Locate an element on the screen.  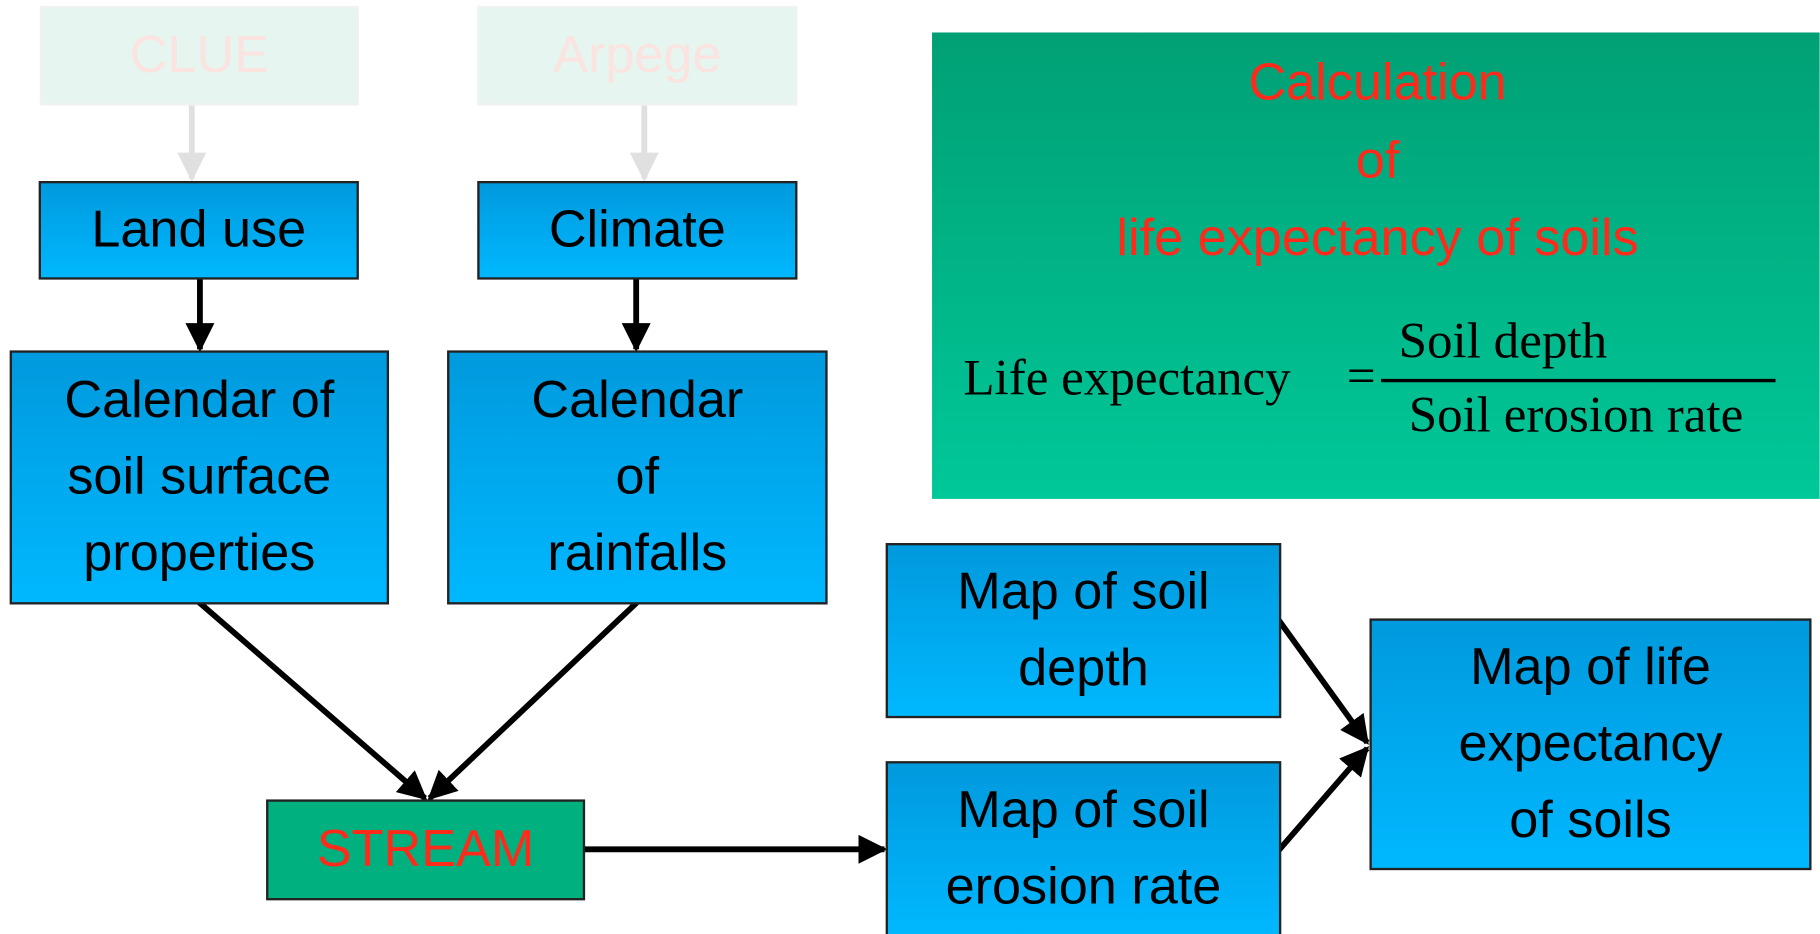
node-label: Land use is located at coordinates (198, 229).